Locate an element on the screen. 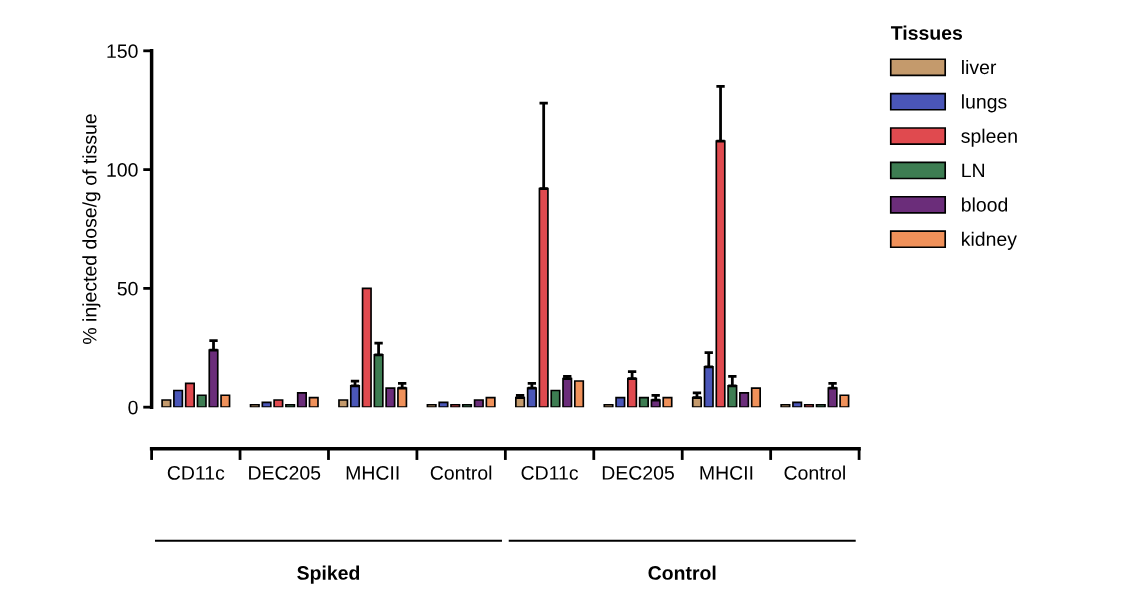  text: Spiked is located at coordinates (328, 574).